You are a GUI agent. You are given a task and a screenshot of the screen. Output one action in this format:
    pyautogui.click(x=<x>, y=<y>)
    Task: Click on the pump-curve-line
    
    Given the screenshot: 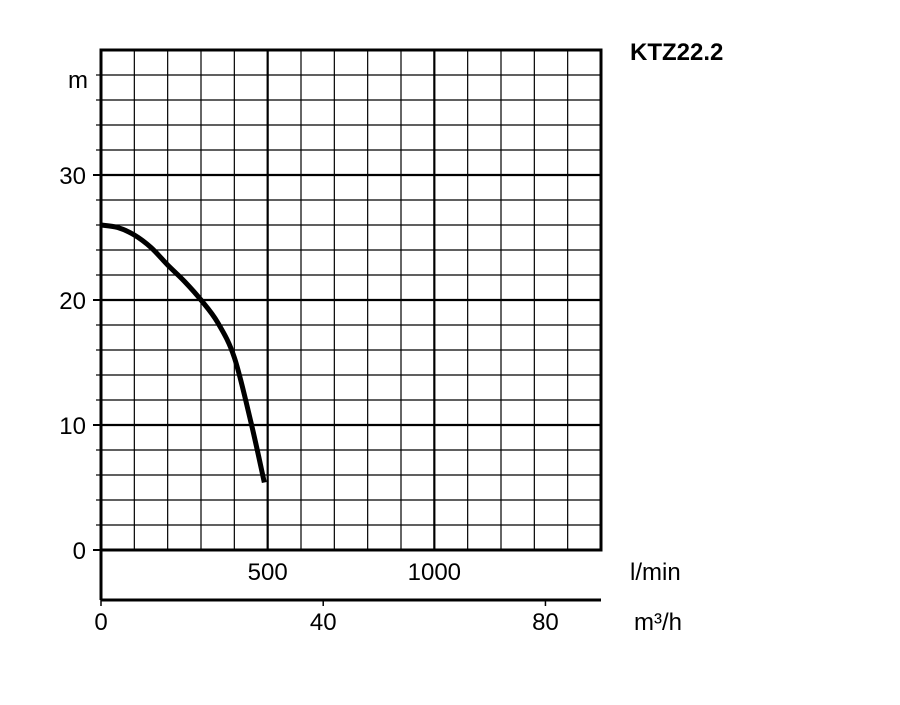 What is the action you would take?
    pyautogui.click(x=183, y=353)
    